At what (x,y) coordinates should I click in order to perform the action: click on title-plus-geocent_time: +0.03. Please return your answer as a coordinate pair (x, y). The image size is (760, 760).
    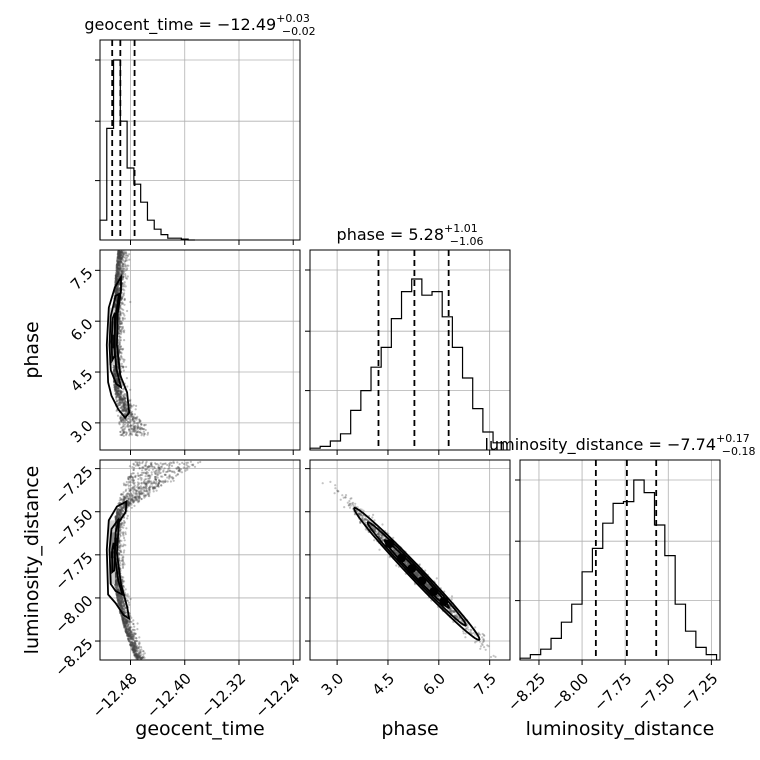
    Looking at the image, I should click on (293, 18).